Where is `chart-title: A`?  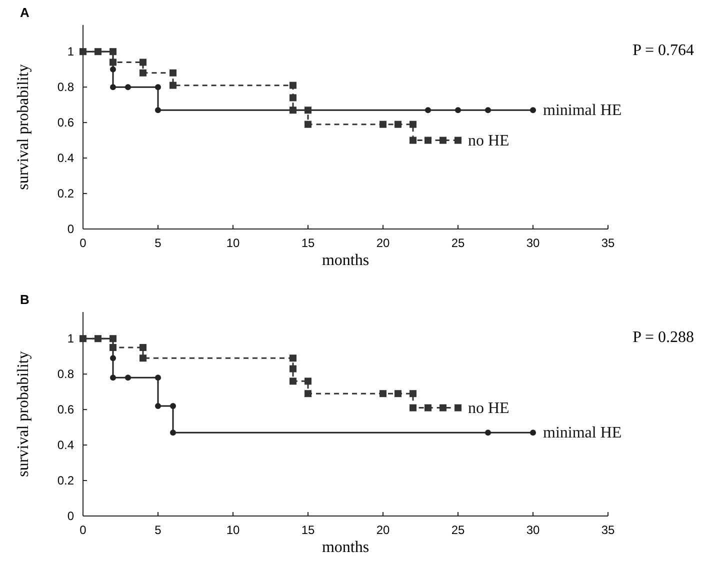 chart-title: A is located at coordinates (25, 12).